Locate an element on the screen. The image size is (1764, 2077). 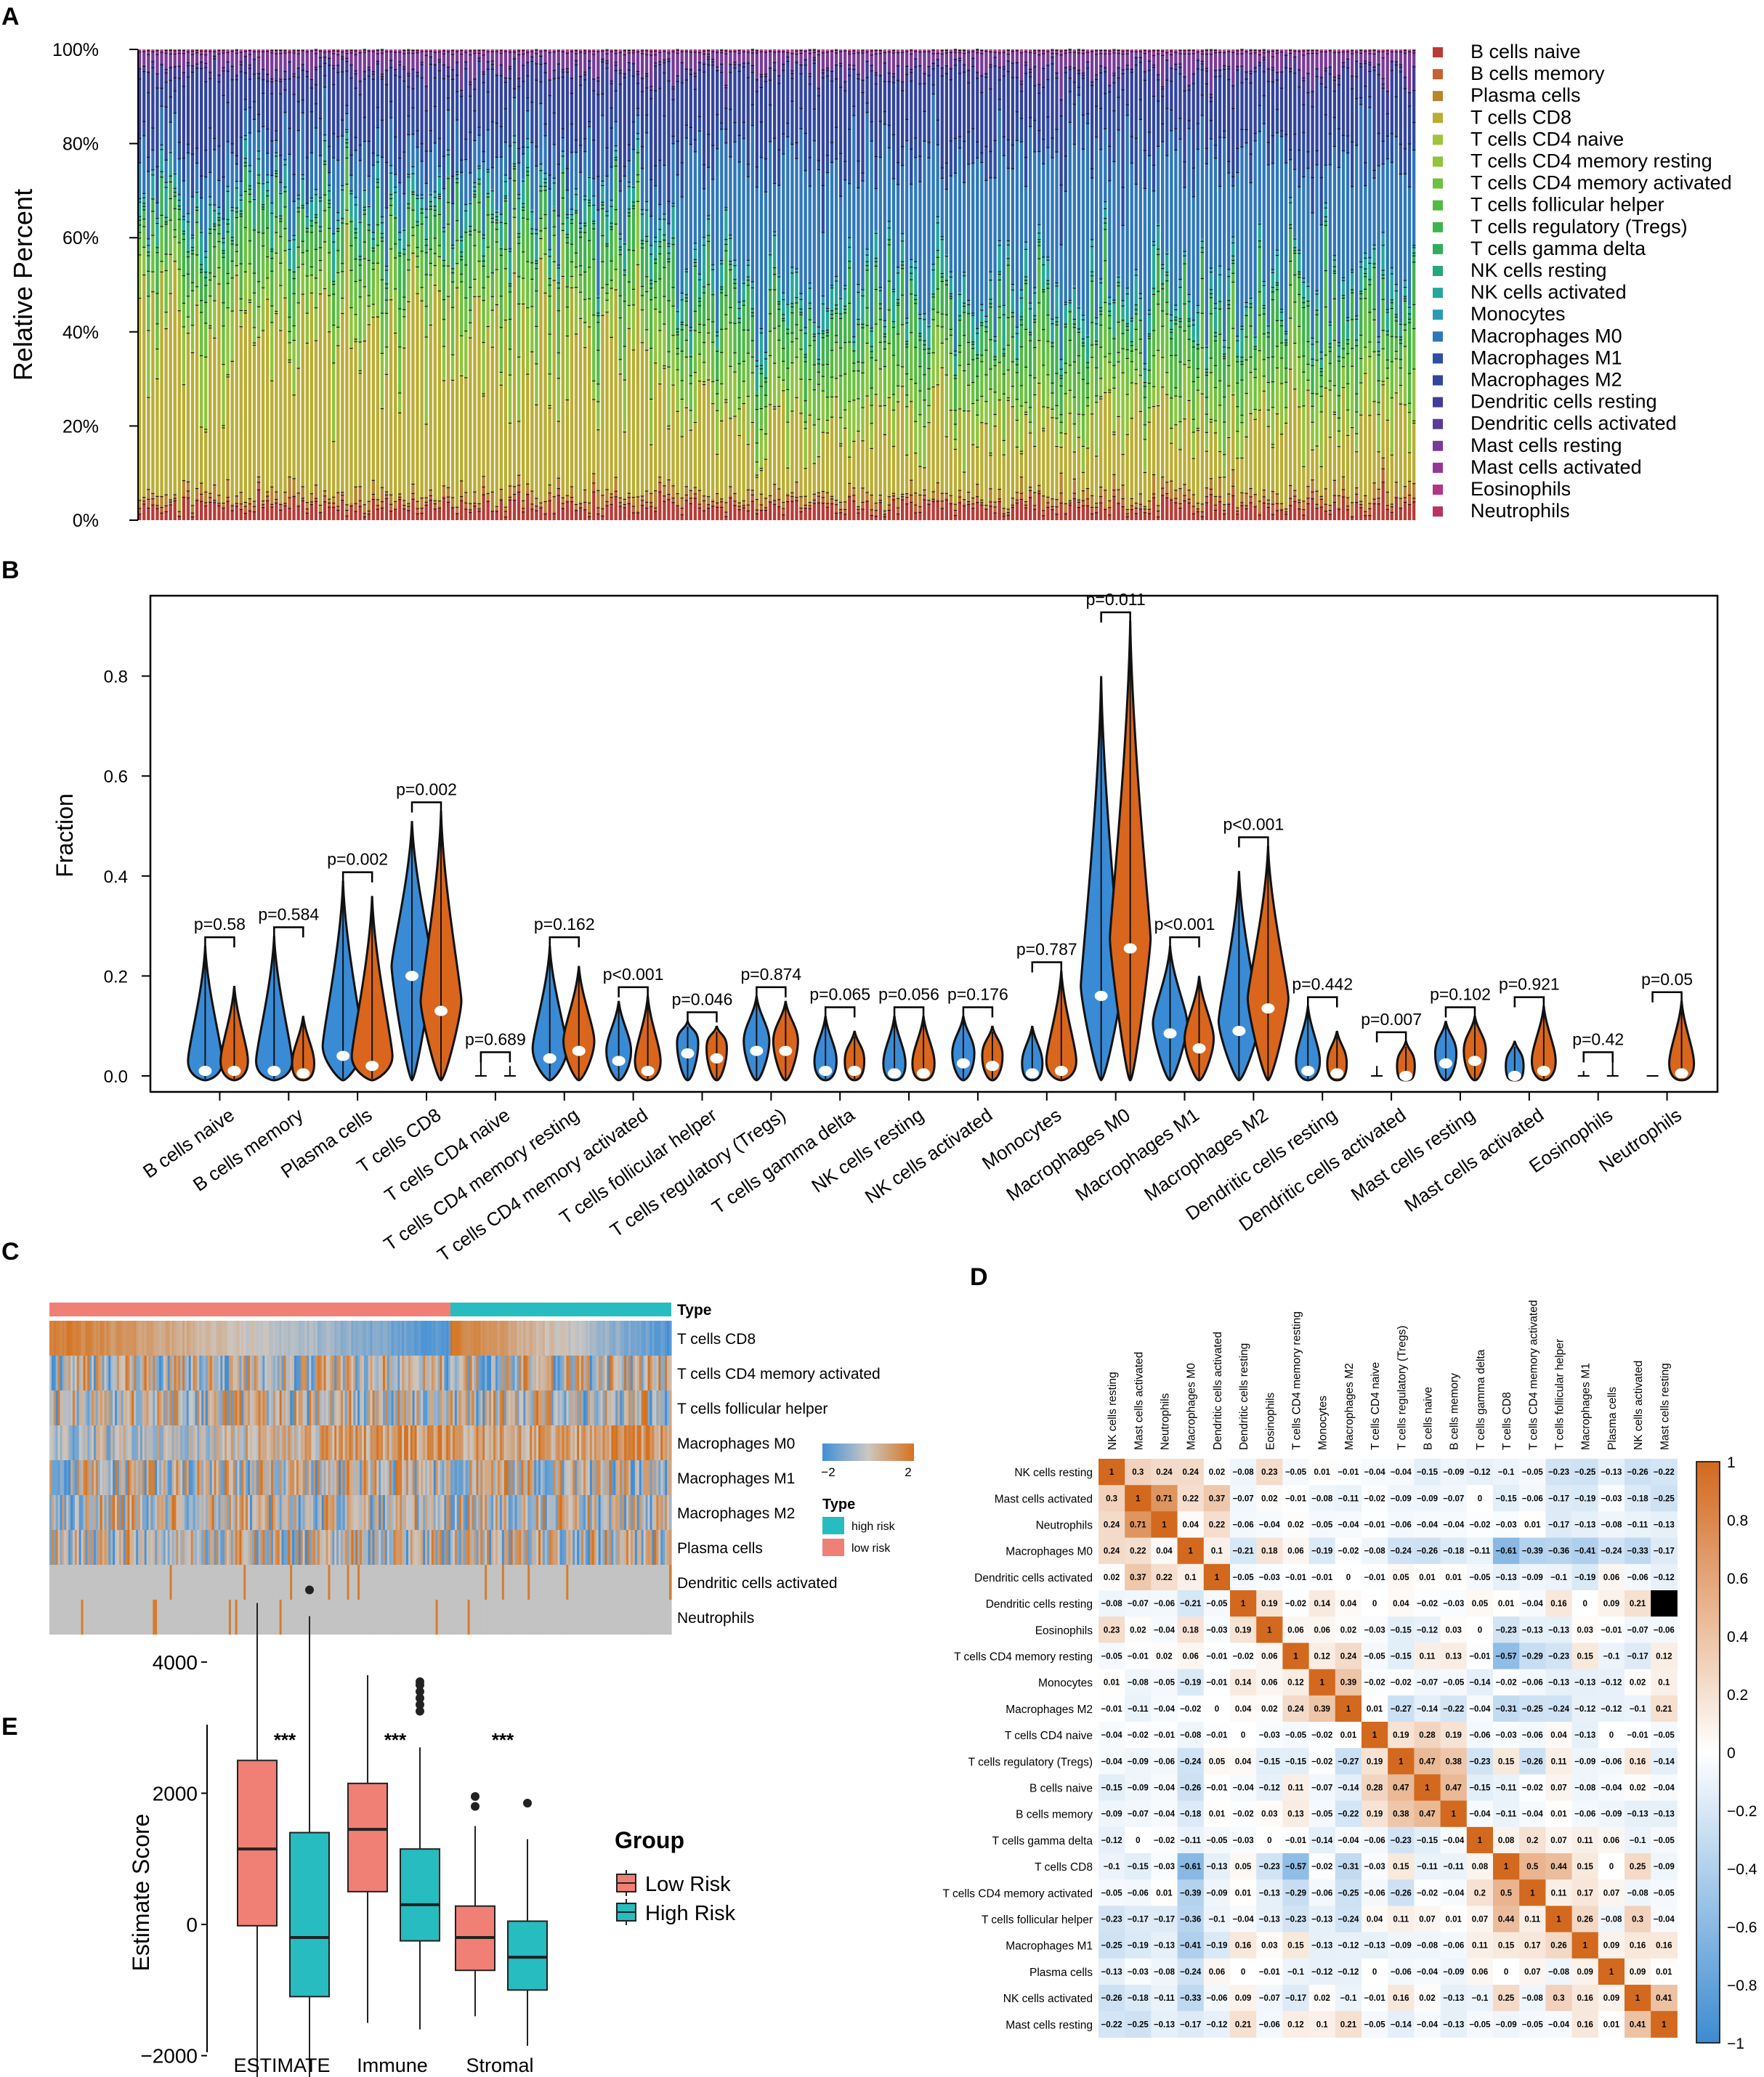
y-axis-title: Relative Percent is located at coordinates (23, 285).